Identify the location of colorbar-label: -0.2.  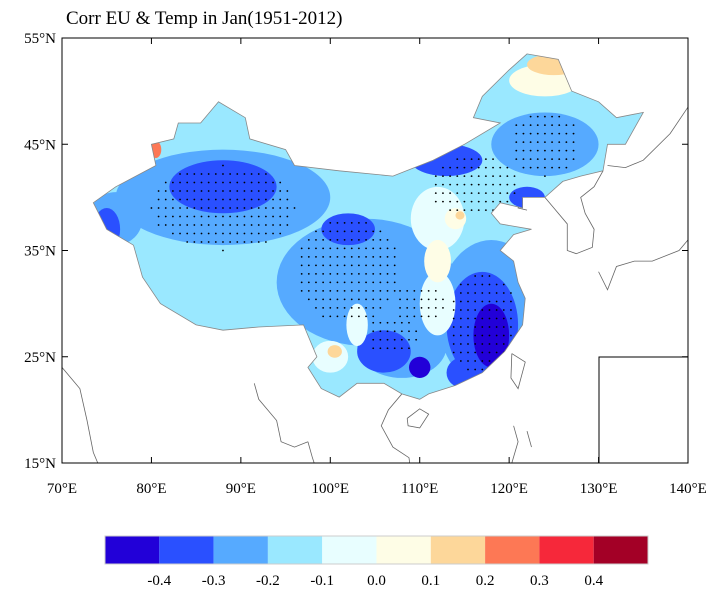
(268, 581).